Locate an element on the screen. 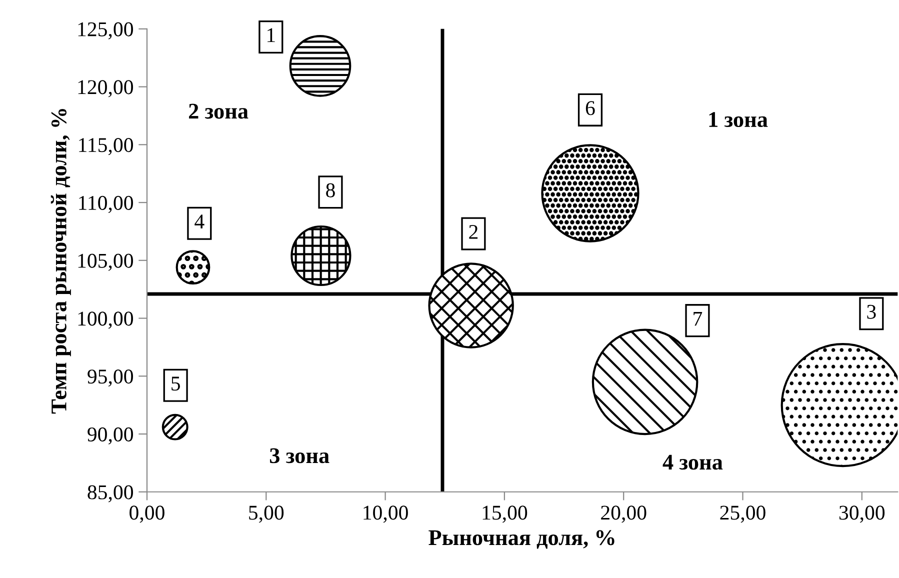  annotation: 7 is located at coordinates (698, 319).